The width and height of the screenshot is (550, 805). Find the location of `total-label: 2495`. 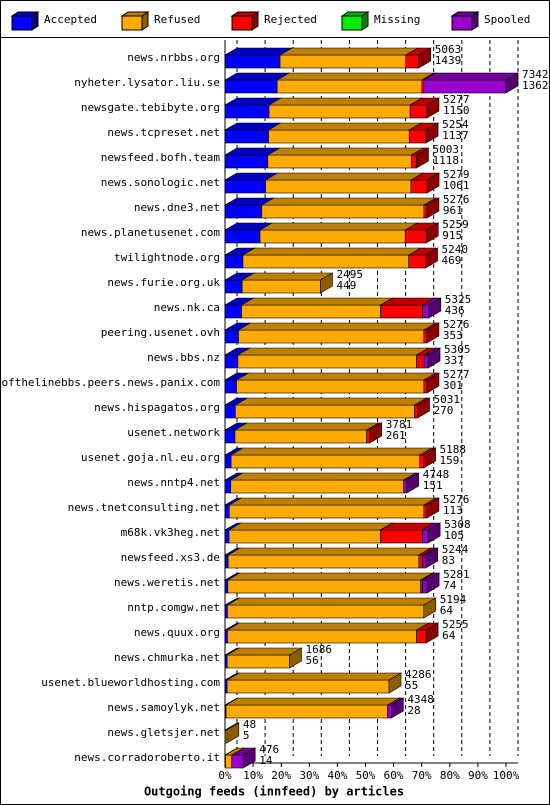

total-label: 2495 is located at coordinates (349, 274).